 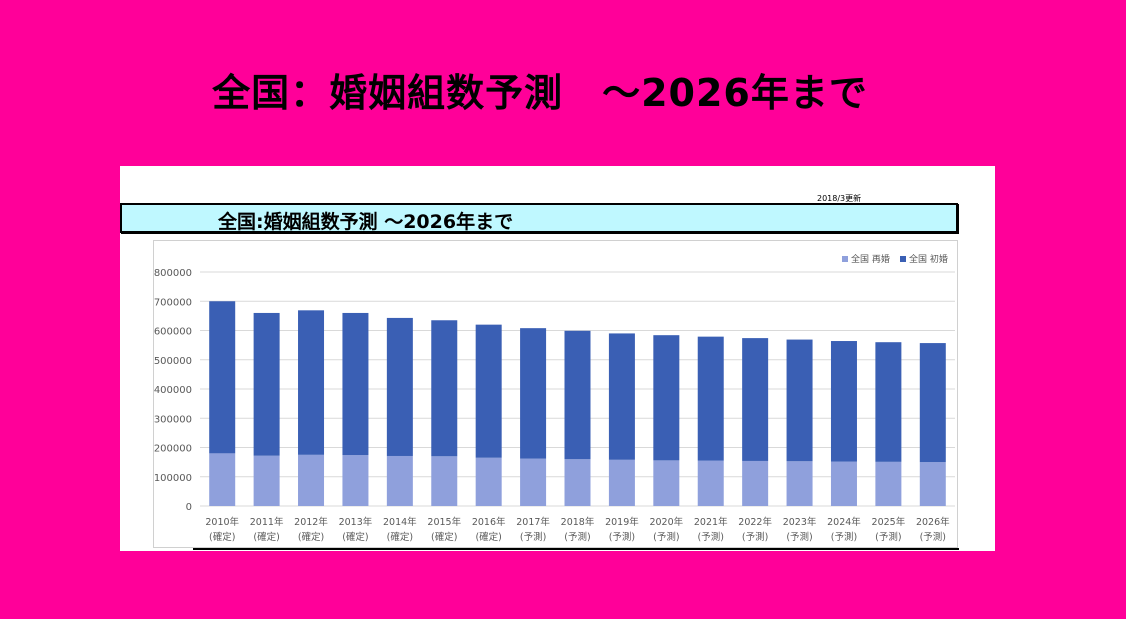 What do you see at coordinates (928, 259) in the screenshot?
I see `legend-label: 全国 初婚` at bounding box center [928, 259].